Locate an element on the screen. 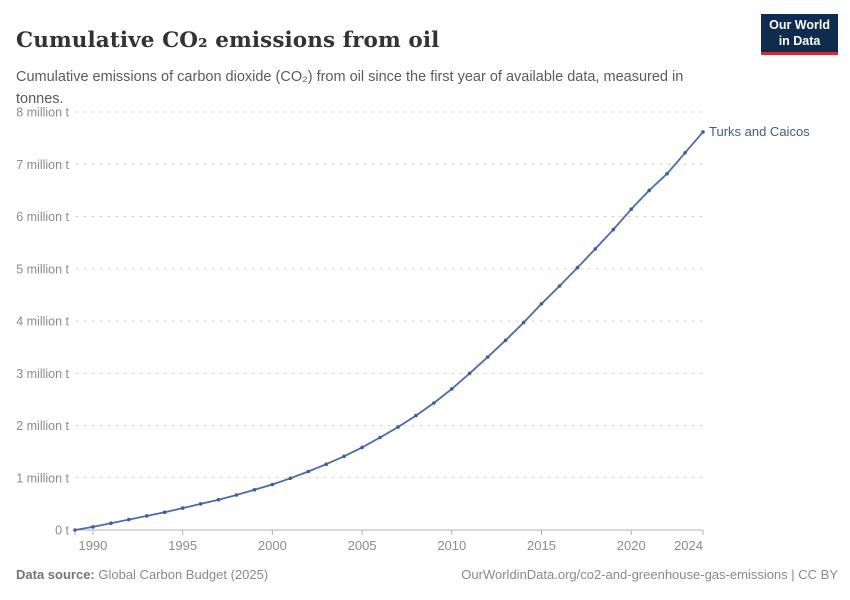 The width and height of the screenshot is (850, 600). data-source: Data source: Global Carbon Budget (2025) is located at coordinates (142, 574).